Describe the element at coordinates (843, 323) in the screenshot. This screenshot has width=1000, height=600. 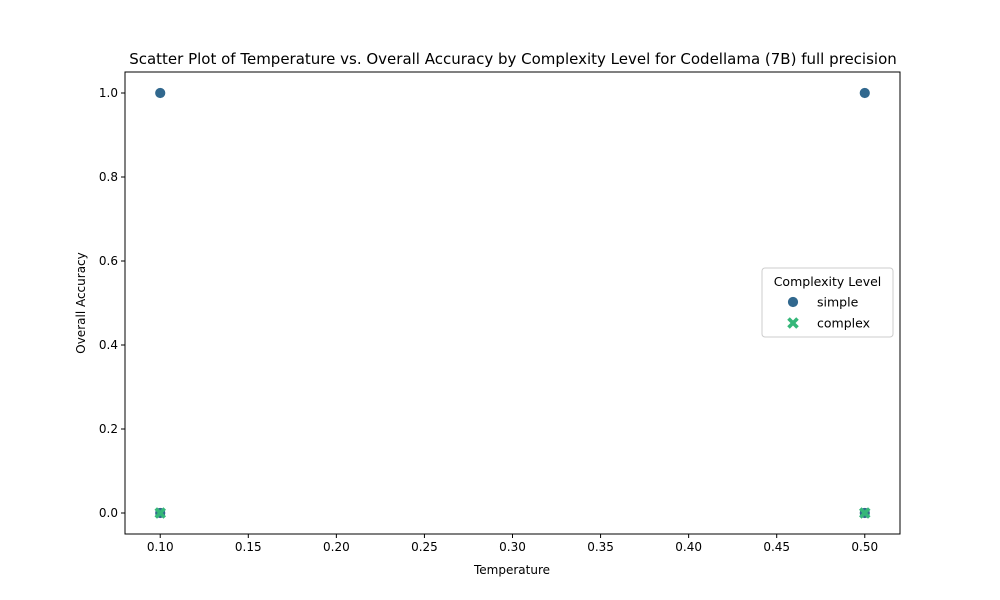
I see `legend-label-complex: complex` at that location.